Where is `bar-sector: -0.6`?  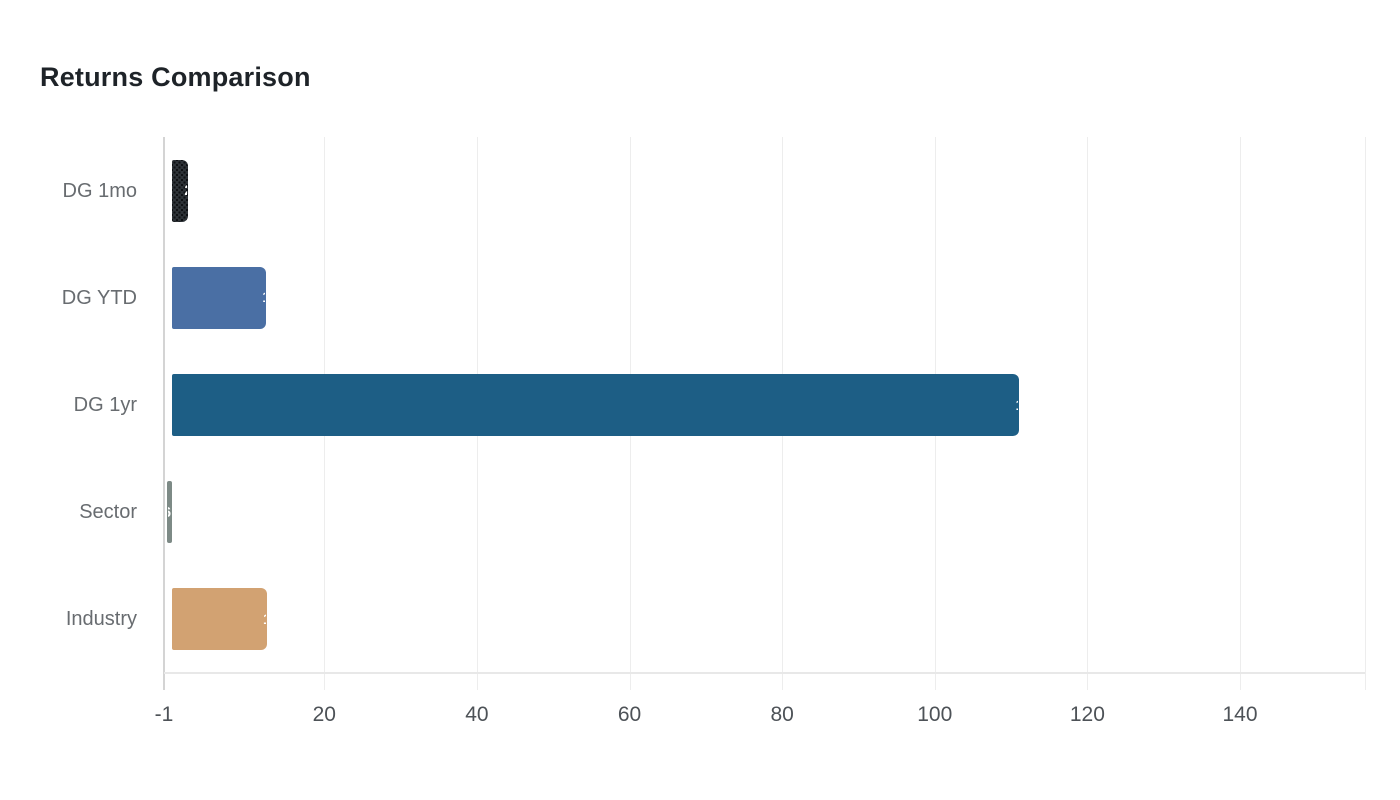
bar-sector: -0.6 is located at coordinates (169, 512).